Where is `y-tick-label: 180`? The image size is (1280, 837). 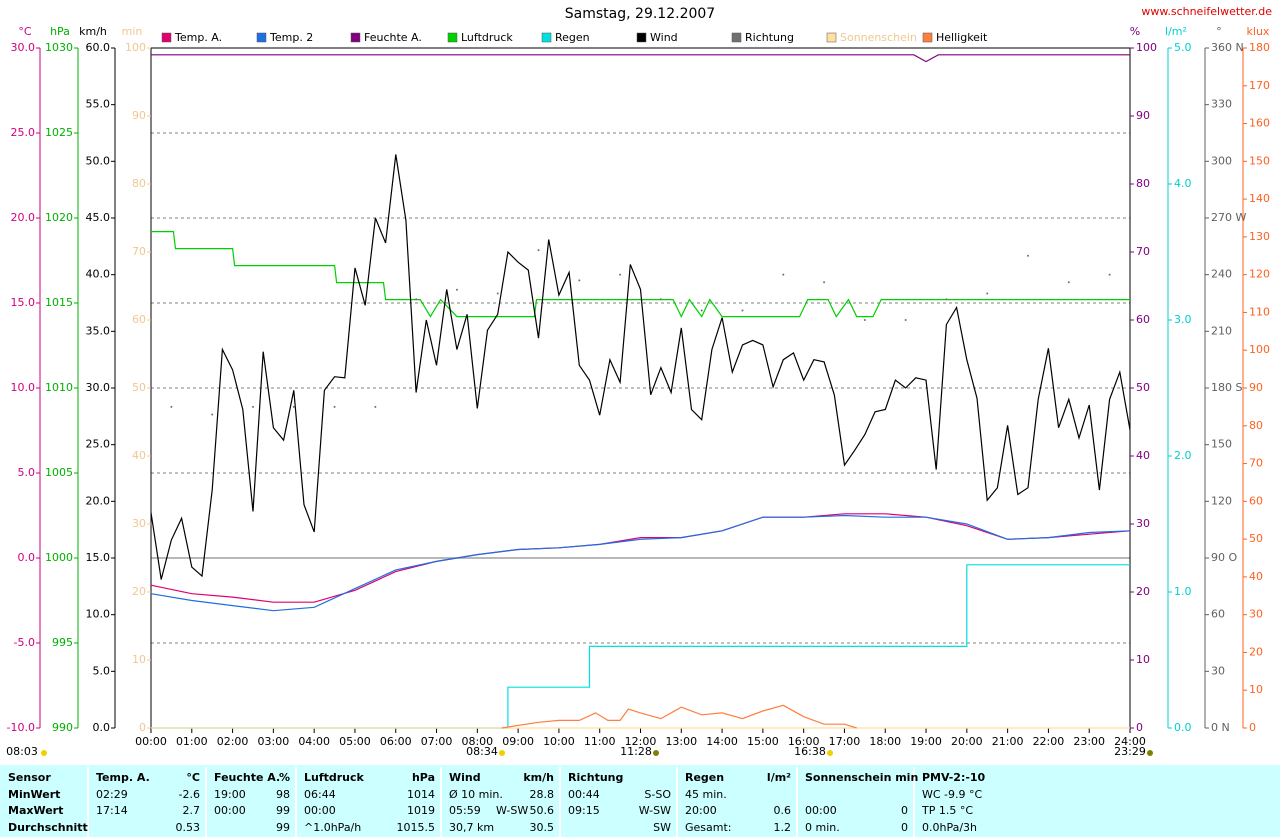 y-tick-label: 180 is located at coordinates (1259, 47).